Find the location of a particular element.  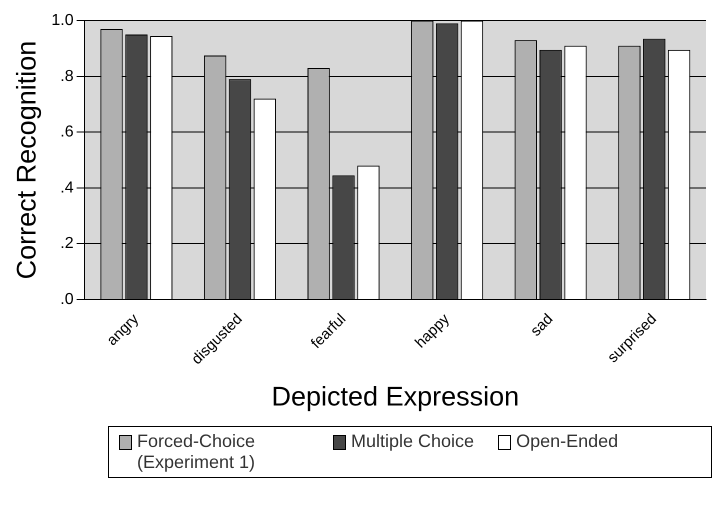

x-axis-title: Depicted Expression is located at coordinates (396, 396).